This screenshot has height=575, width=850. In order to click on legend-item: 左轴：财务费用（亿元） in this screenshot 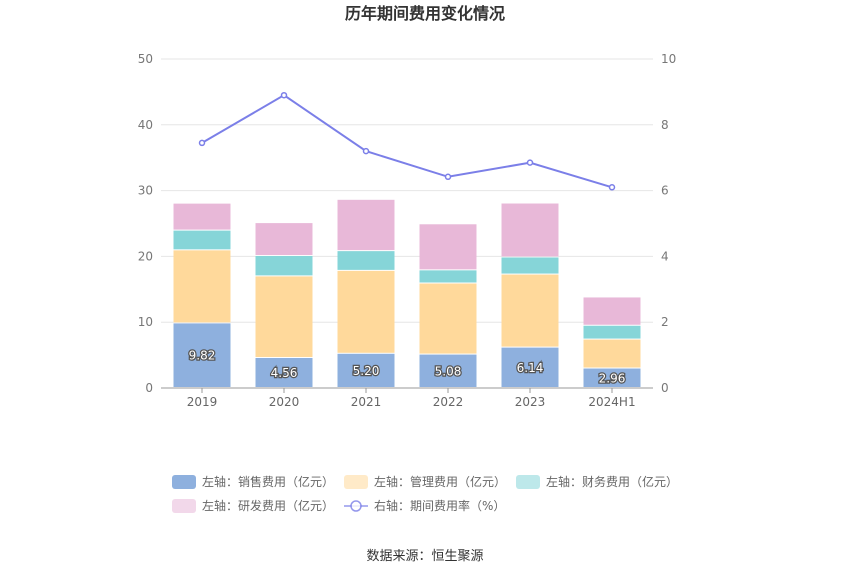, I will do `click(597, 481)`.